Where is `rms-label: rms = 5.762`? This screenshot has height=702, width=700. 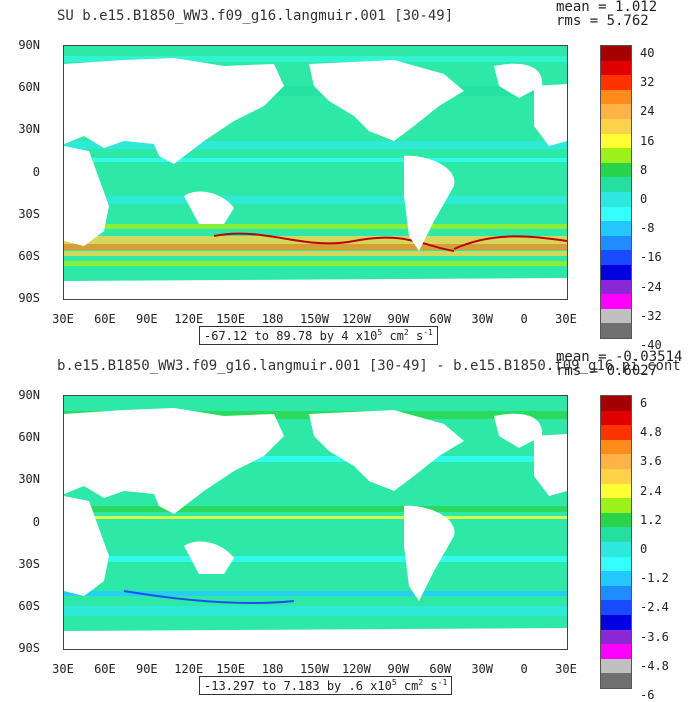 rms-label: rms = 5.762 is located at coordinates (602, 21).